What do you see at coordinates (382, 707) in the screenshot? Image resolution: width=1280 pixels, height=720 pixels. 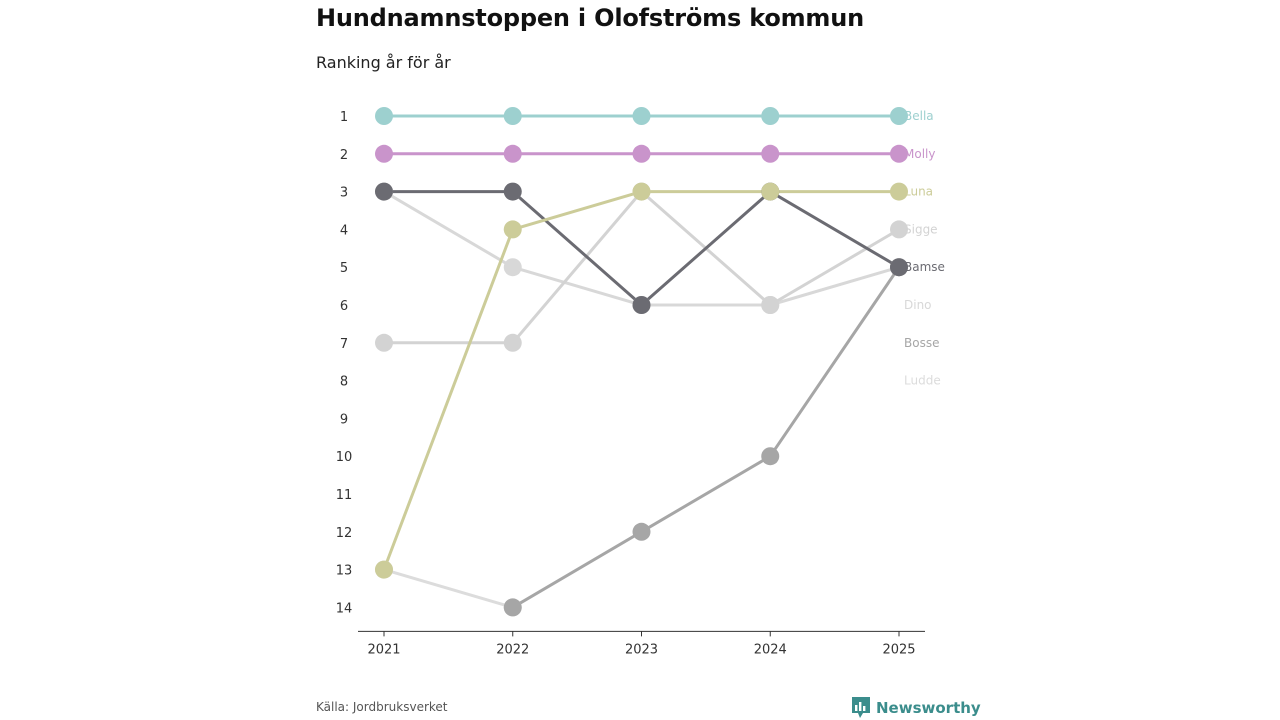 I see `source-note: Källa: Jordbruksverket` at bounding box center [382, 707].